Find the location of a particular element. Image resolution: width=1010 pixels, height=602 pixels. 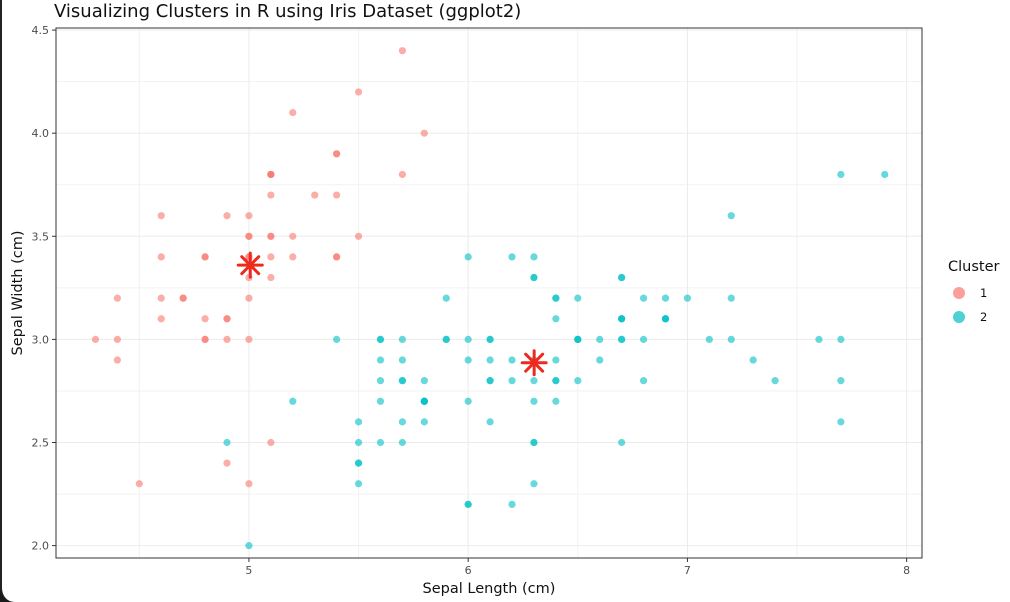

y-tick-label: 2.5 is located at coordinates (41, 443).